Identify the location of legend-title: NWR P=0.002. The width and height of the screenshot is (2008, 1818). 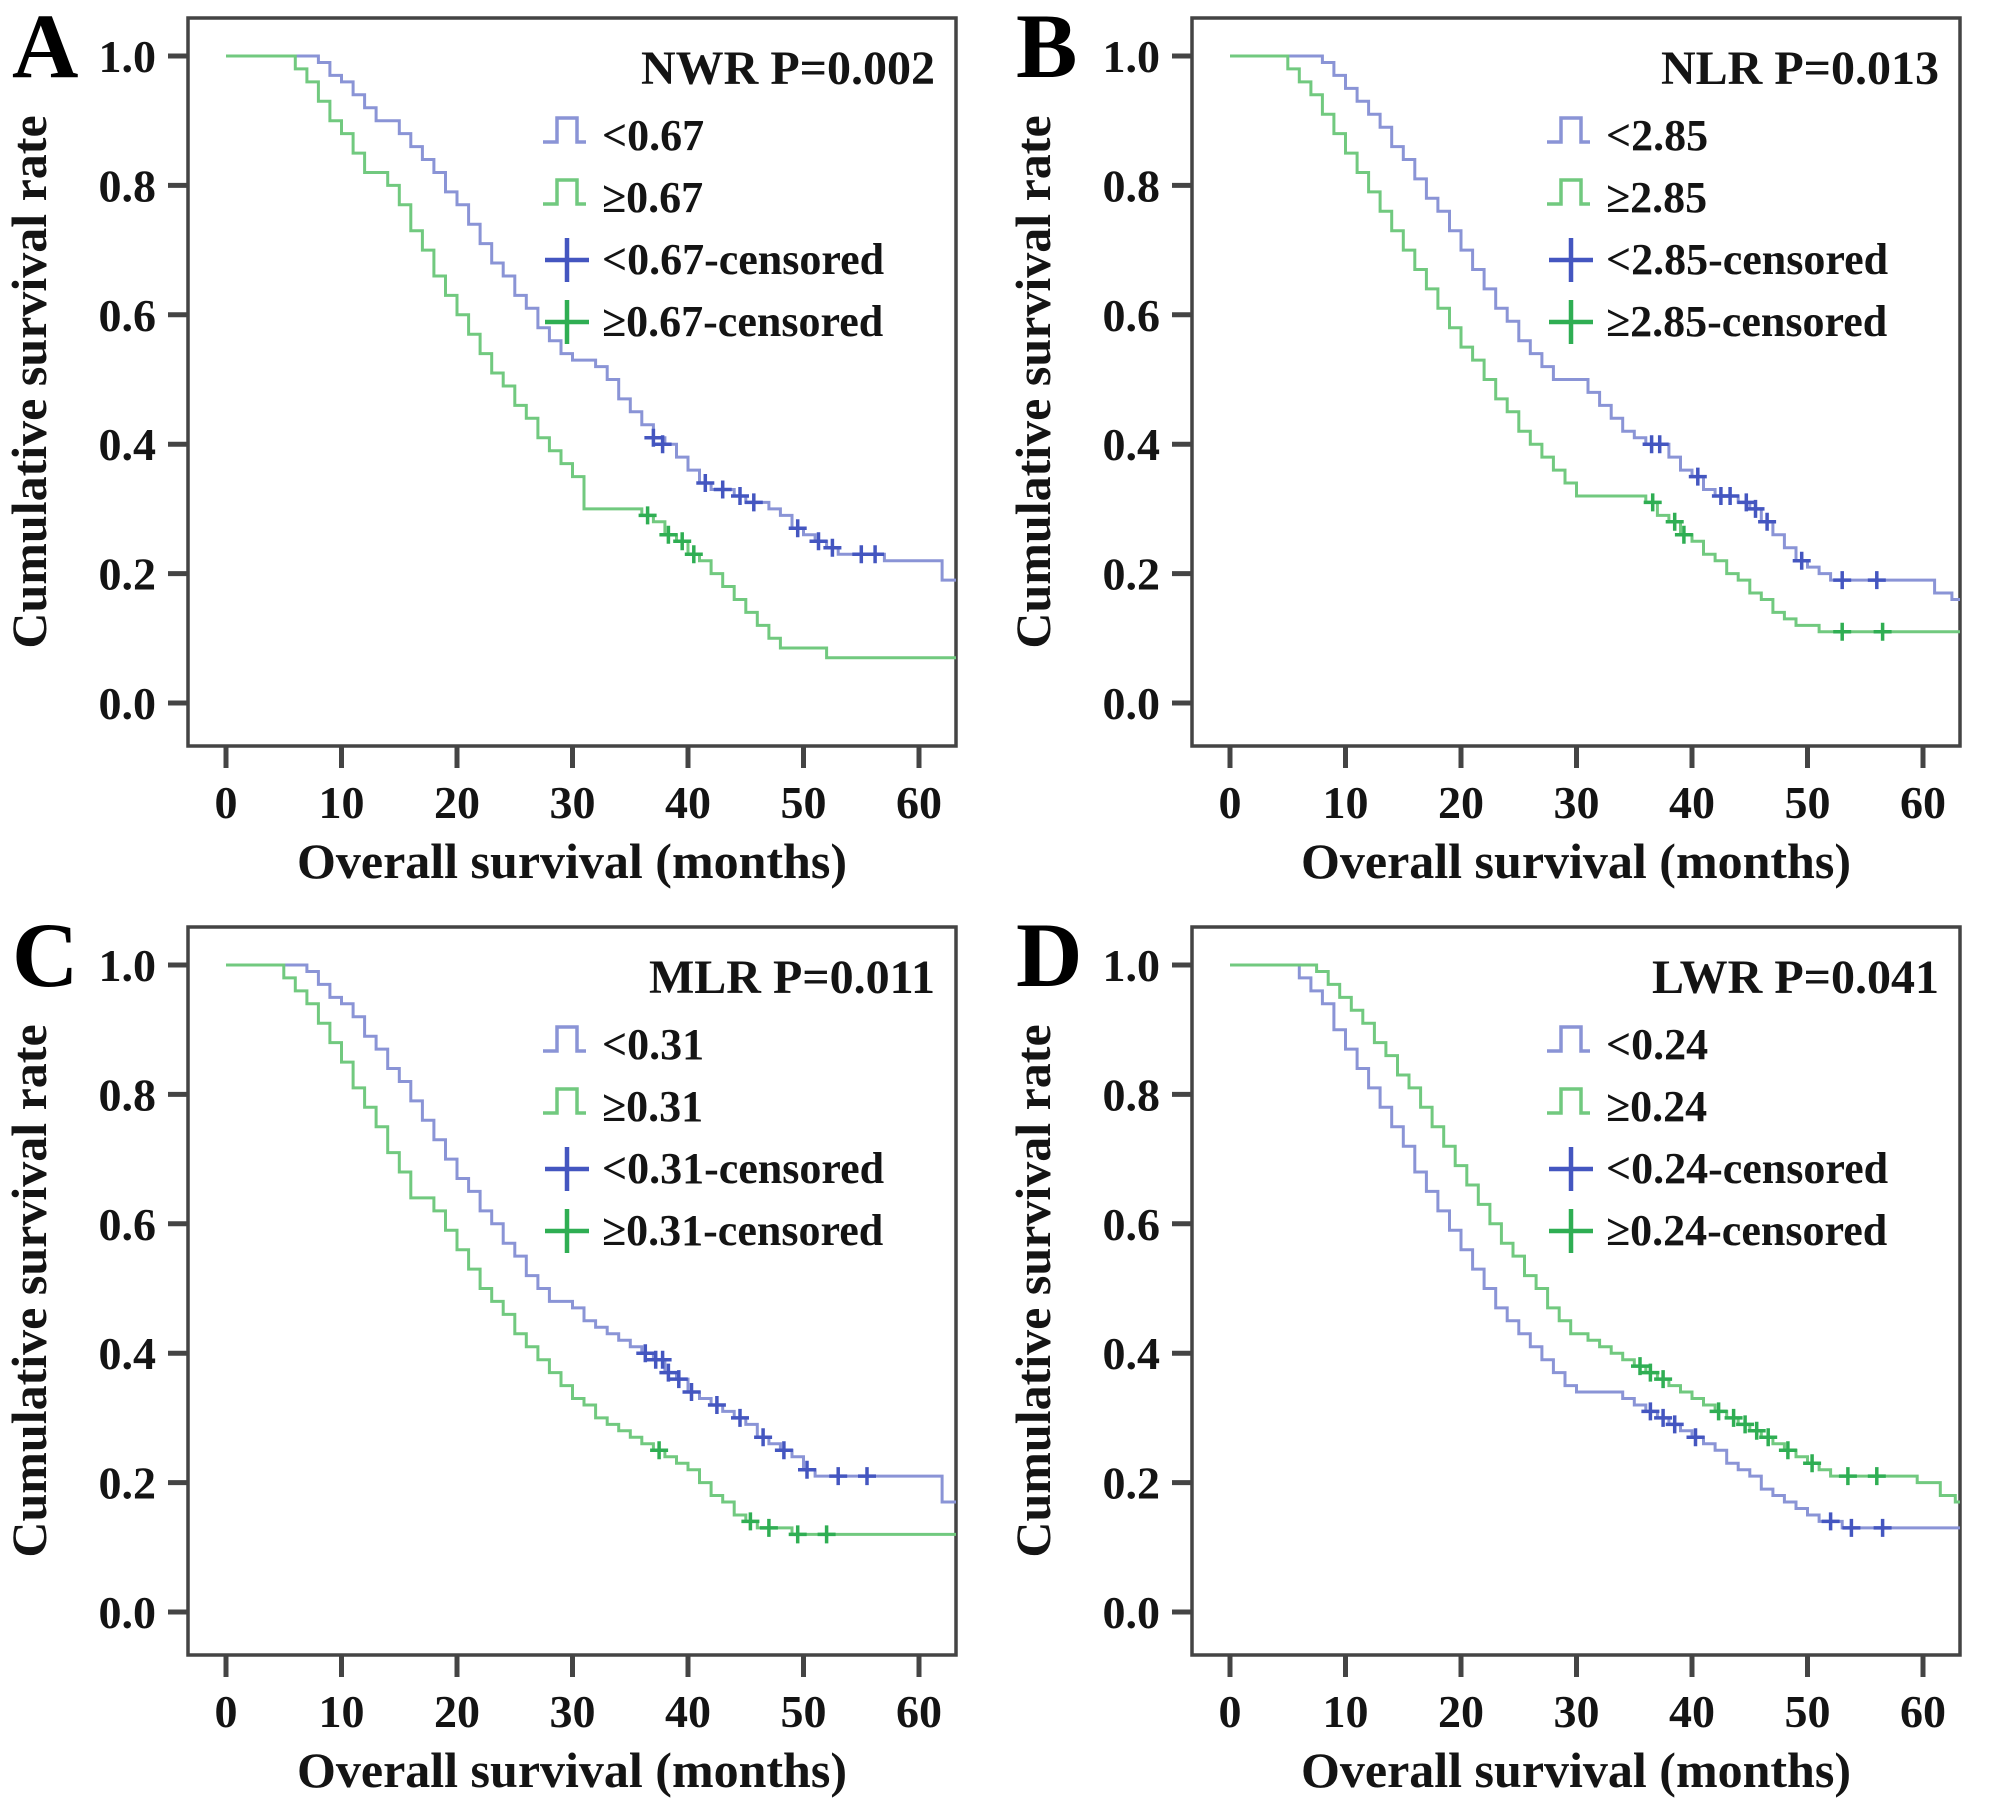
(788, 68).